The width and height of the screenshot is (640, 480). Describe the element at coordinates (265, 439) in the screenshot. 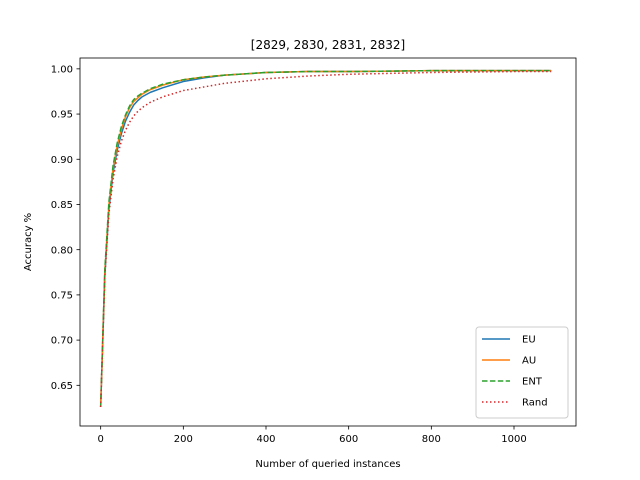

I see `x-tick-label: 400` at that location.